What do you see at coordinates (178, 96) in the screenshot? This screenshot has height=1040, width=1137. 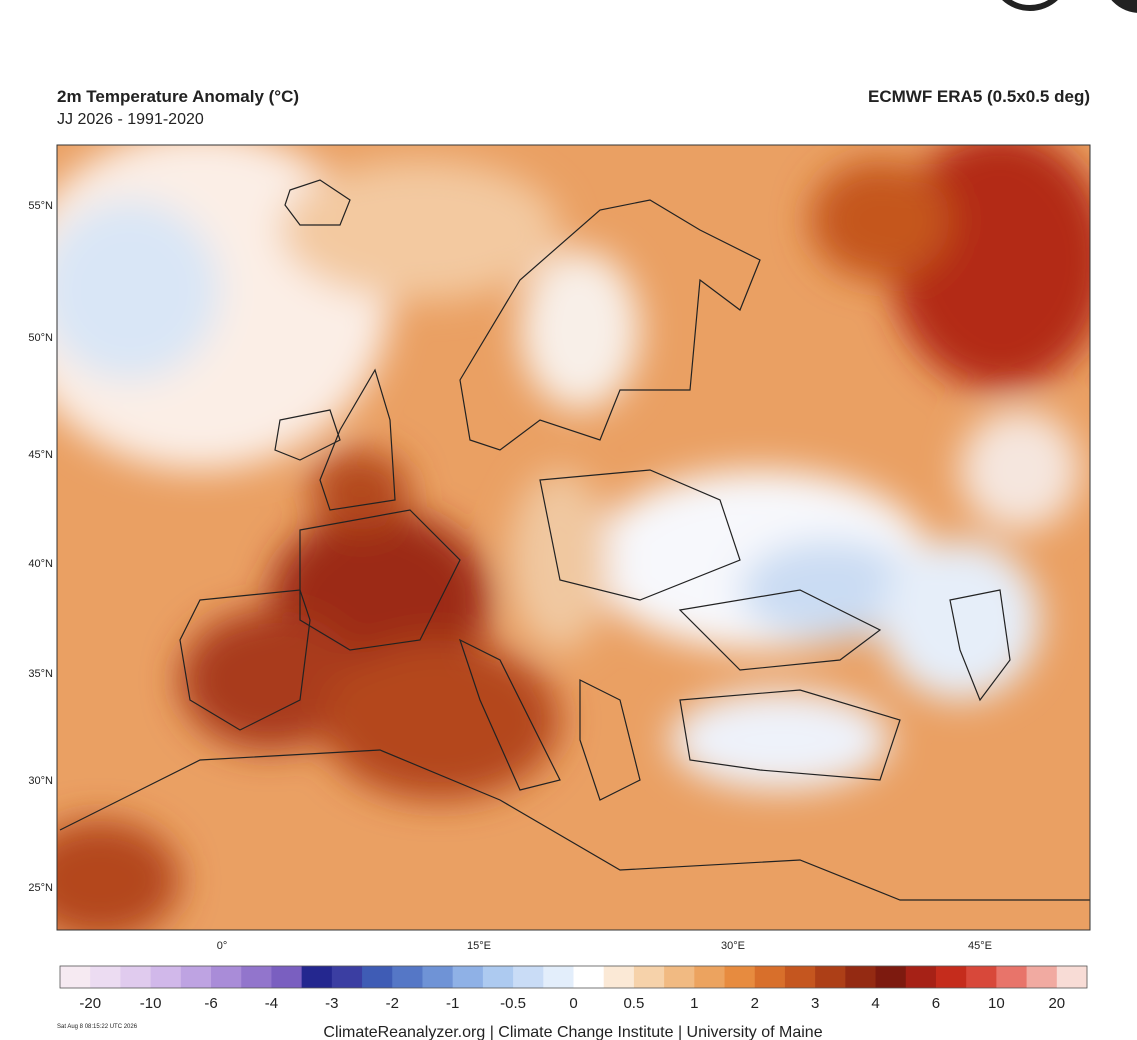 I see `title: 2m Temperature Anomaly (°C)` at bounding box center [178, 96].